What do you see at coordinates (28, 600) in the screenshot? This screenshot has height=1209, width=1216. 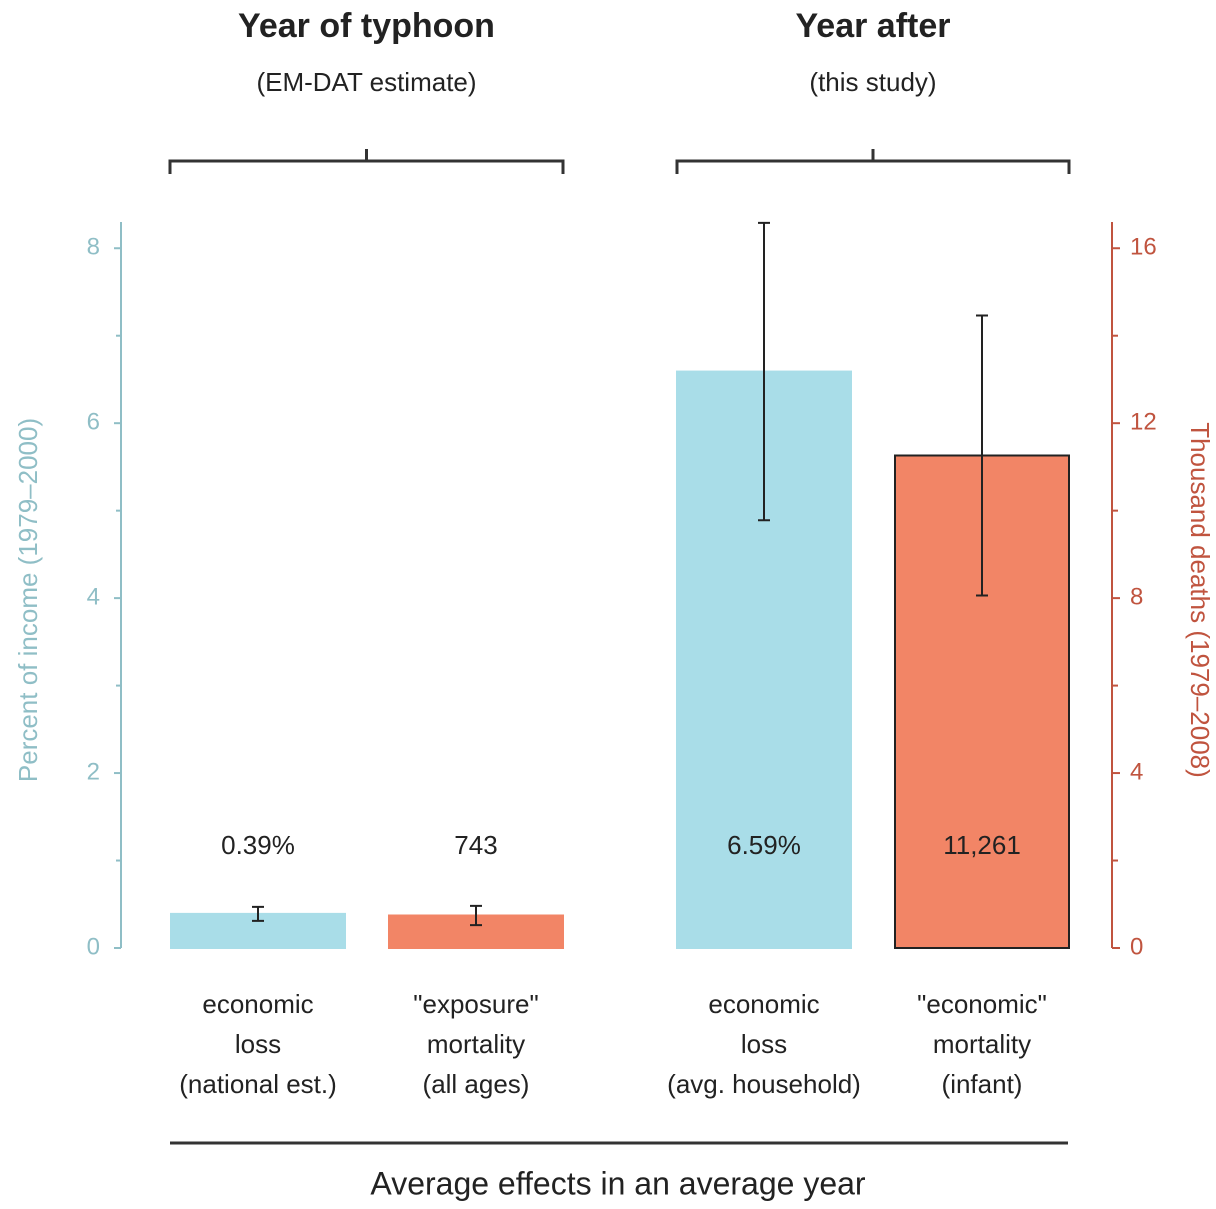 I see `y-axis-label: Percent of income (1979–2000)` at bounding box center [28, 600].